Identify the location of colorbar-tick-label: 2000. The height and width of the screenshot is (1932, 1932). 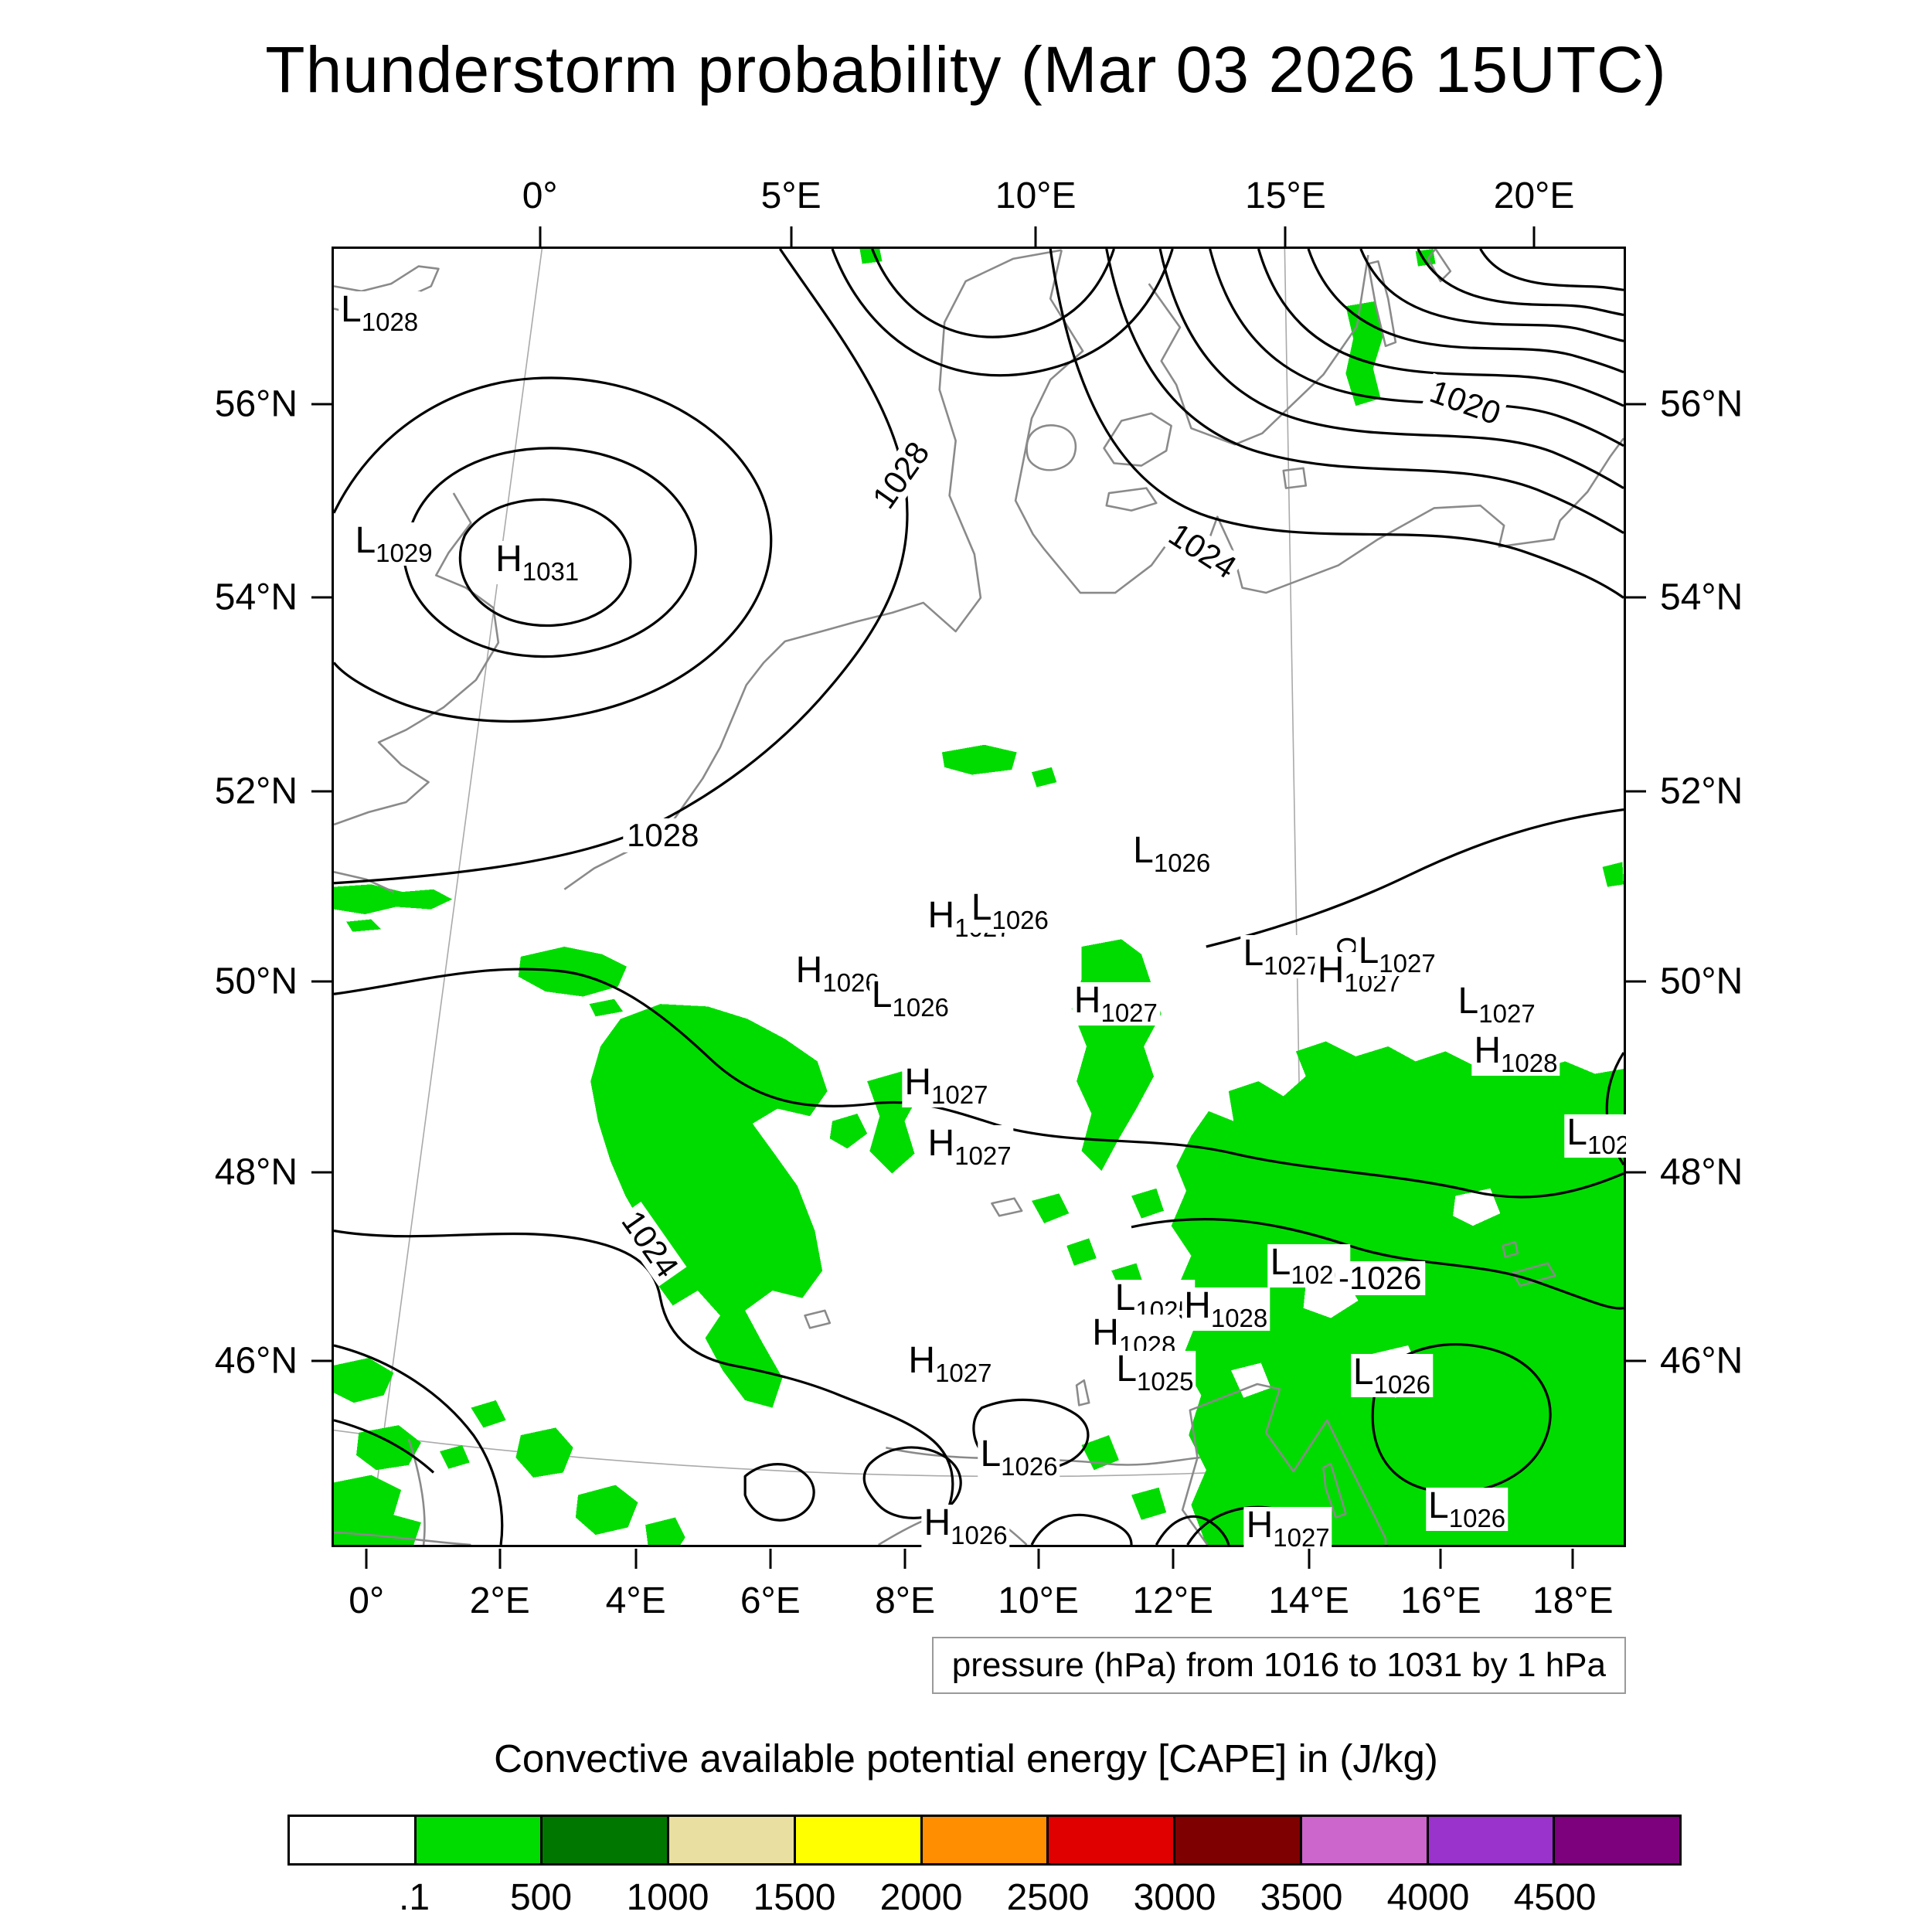
(921, 1898).